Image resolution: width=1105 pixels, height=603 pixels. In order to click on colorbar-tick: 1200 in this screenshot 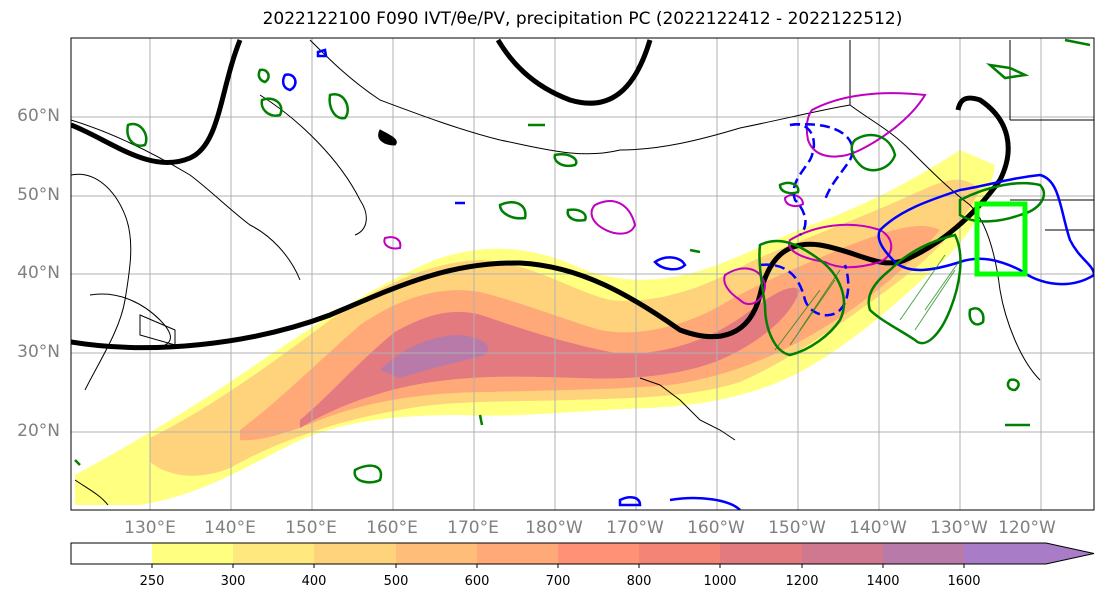, I will do `click(802, 581)`.